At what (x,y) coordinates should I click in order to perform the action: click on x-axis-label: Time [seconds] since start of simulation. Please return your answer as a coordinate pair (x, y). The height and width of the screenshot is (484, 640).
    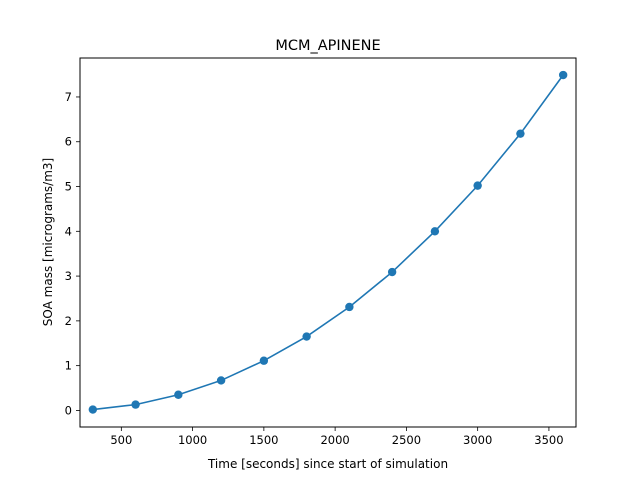
    Looking at the image, I should click on (327, 464).